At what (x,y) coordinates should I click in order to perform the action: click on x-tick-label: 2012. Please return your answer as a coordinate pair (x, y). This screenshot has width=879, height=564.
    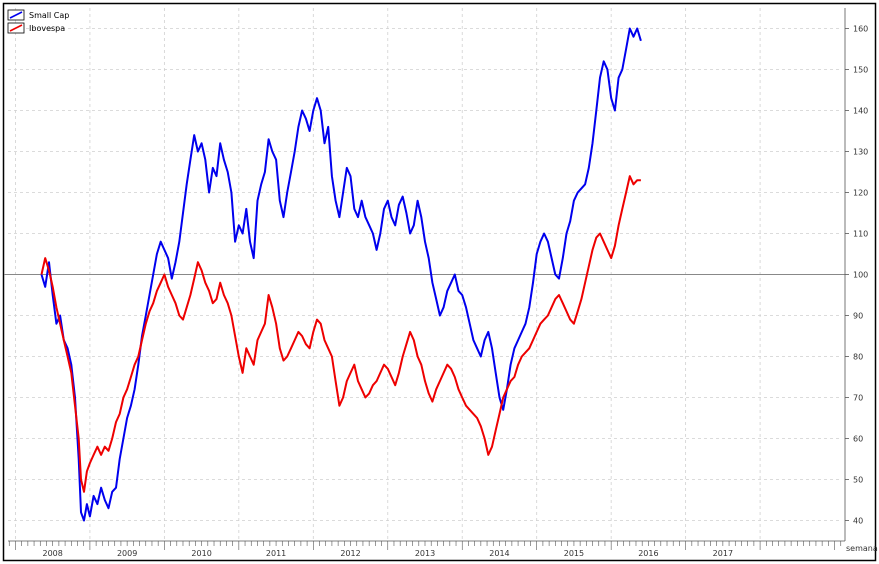
    Looking at the image, I should click on (350, 553).